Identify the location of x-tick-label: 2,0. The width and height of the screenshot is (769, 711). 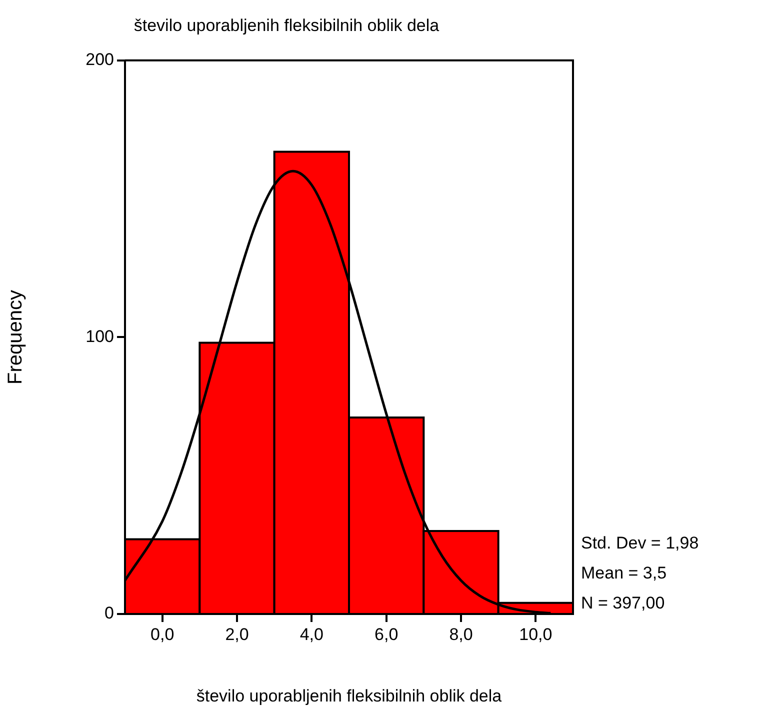
(237, 634).